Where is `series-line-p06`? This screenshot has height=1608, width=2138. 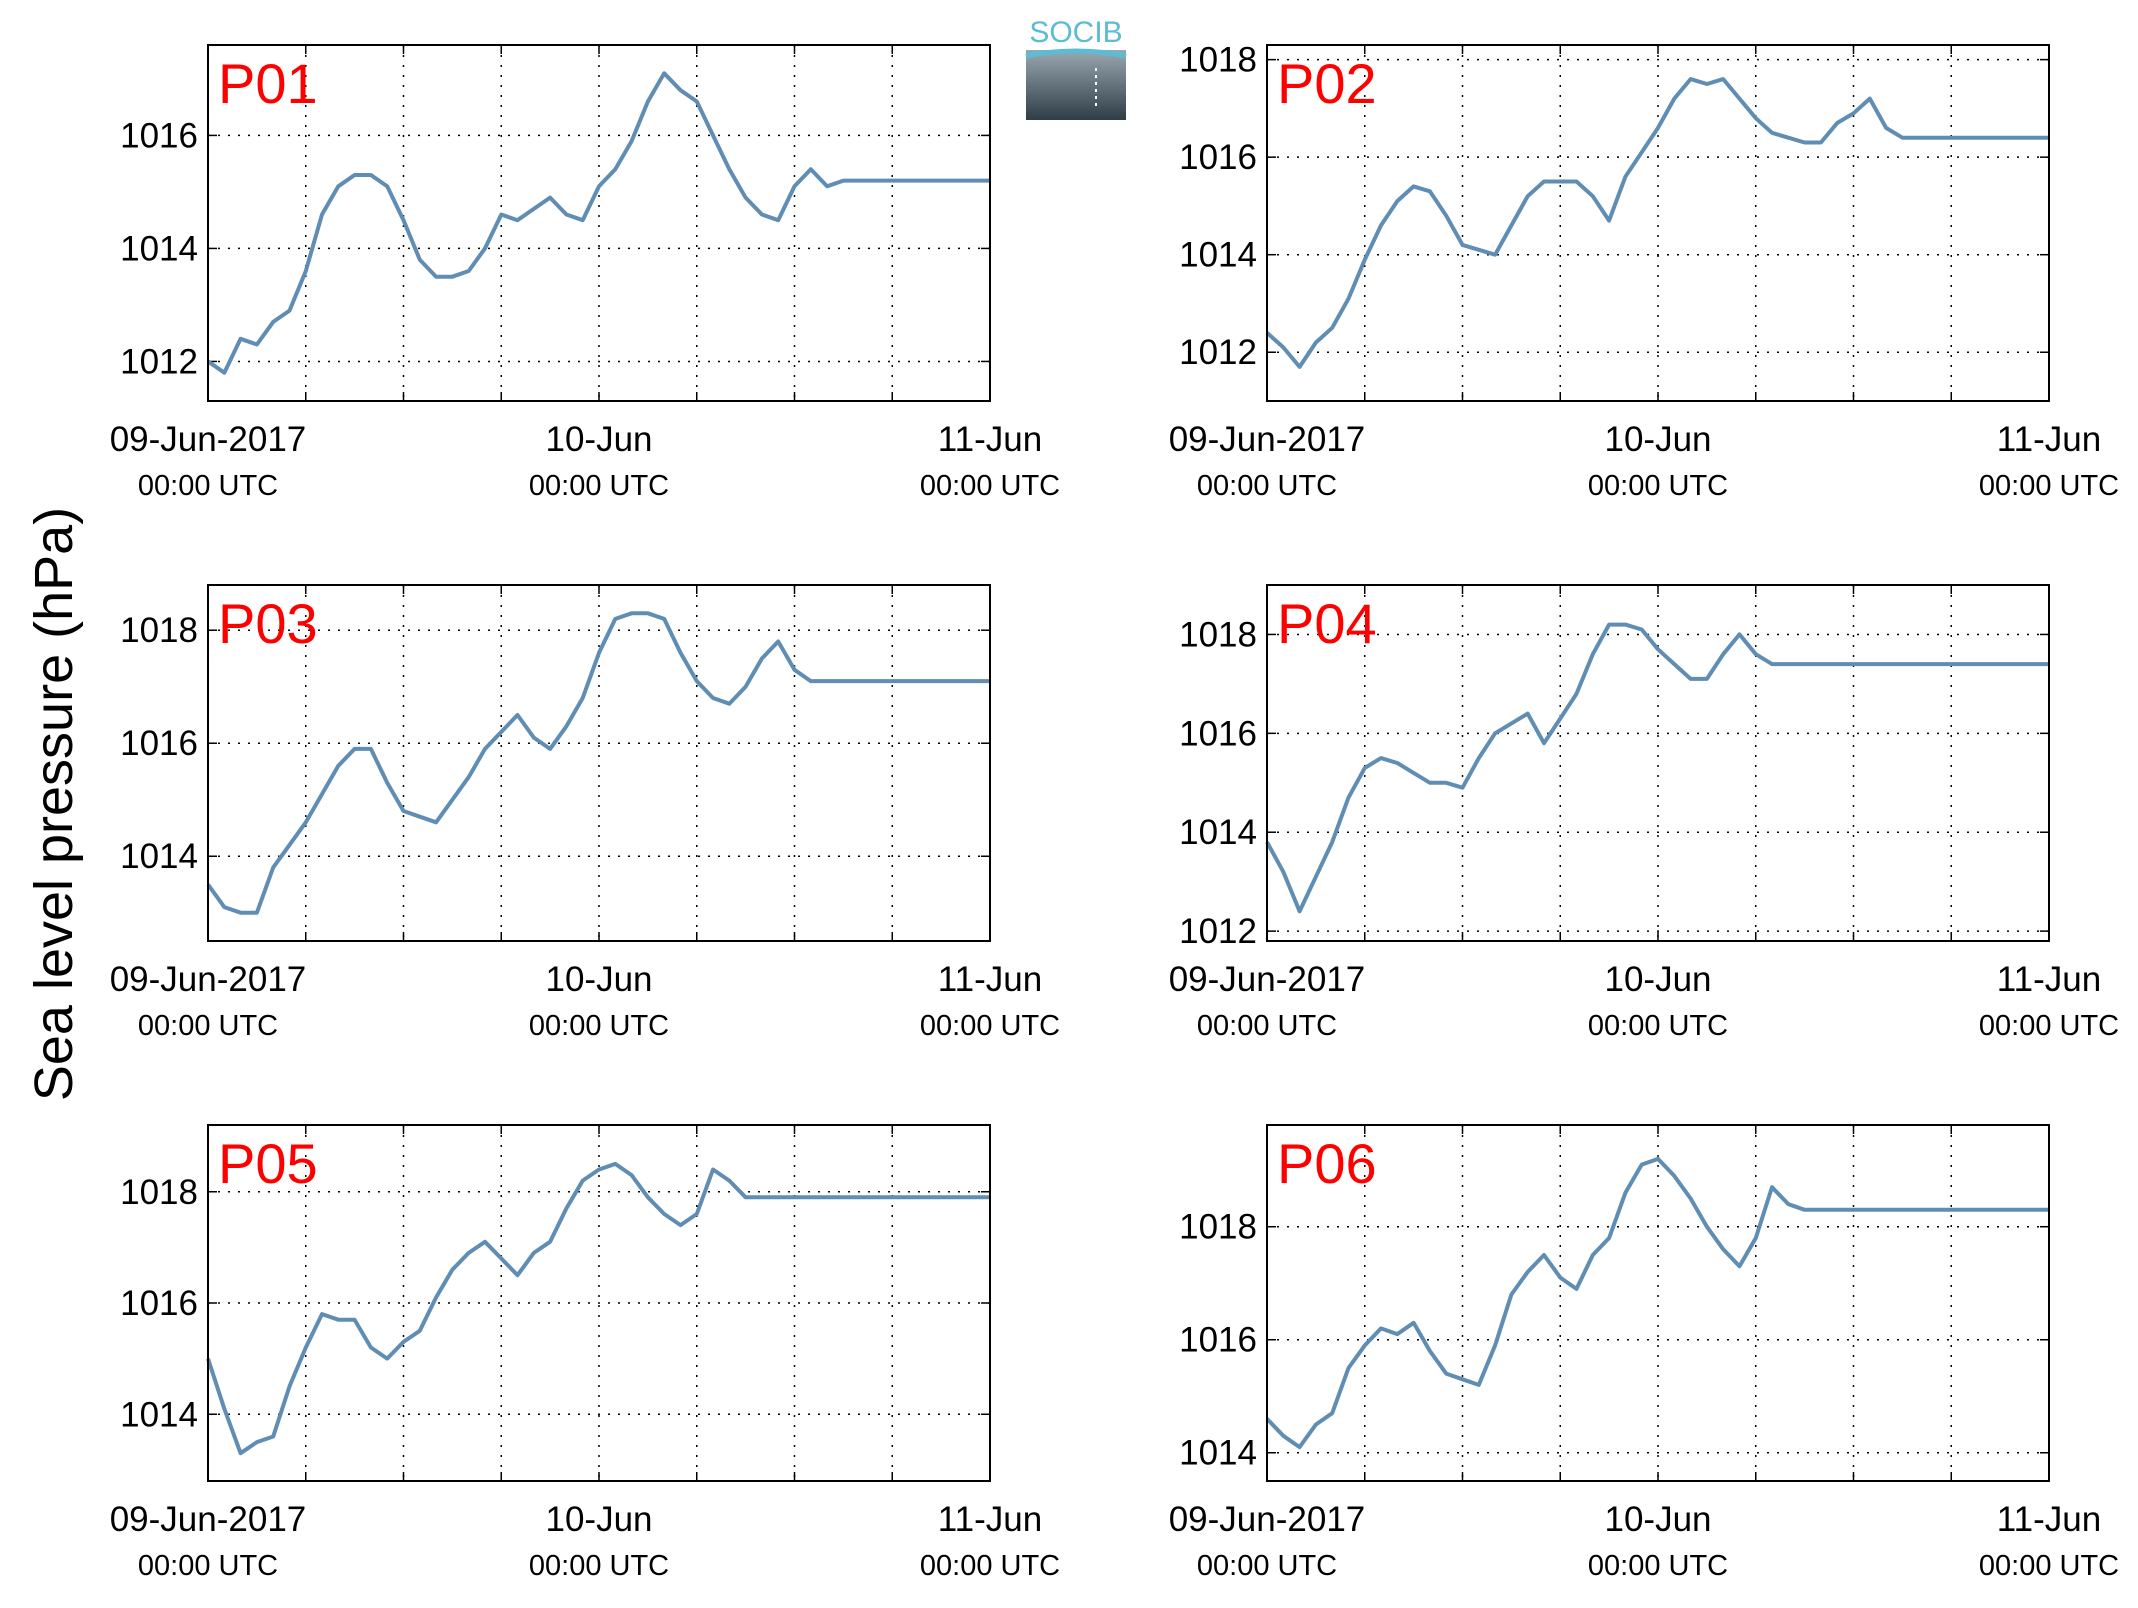
series-line-p06 is located at coordinates (1657, 1303).